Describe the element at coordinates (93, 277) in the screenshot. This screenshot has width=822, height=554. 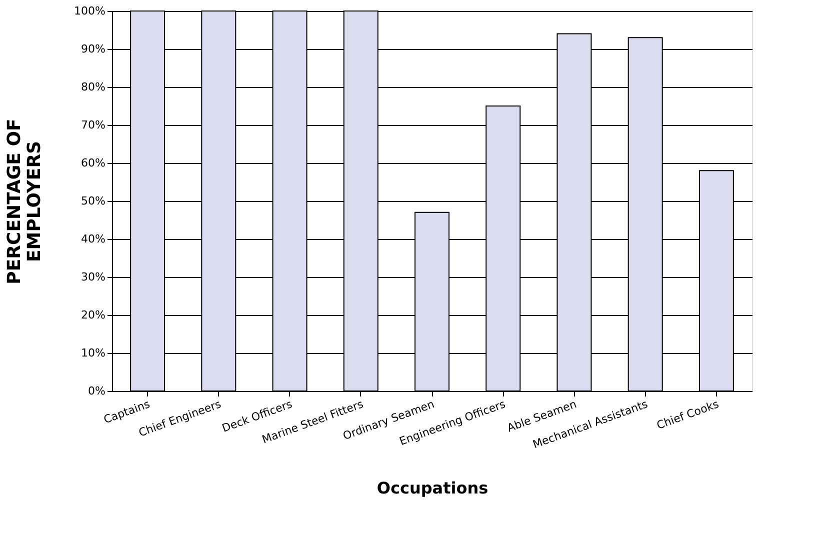
I see `y-tick-label: 30%` at that location.